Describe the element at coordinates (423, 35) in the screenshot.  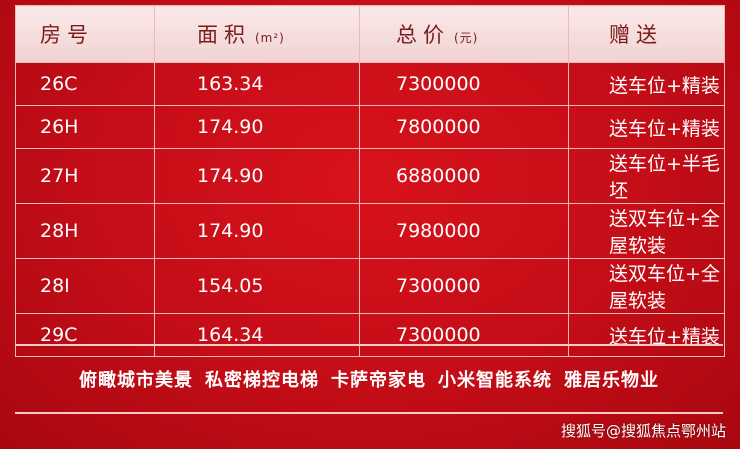
I see `header-label: 总价` at that location.